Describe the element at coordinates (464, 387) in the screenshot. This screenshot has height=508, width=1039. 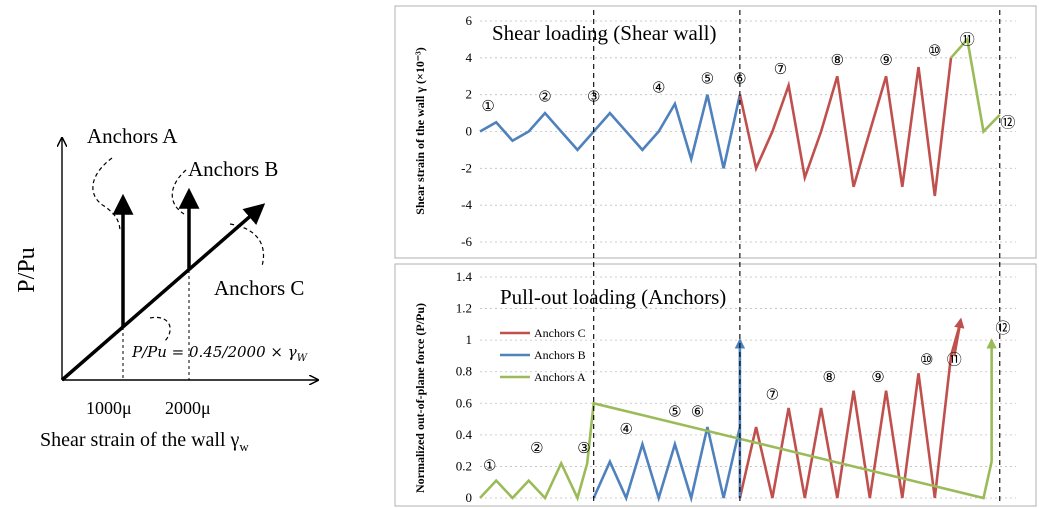
I see `pullout-chart-yticks: 1.4 1.2 1 0.8 0.6 0.4 0.2 0` at that location.